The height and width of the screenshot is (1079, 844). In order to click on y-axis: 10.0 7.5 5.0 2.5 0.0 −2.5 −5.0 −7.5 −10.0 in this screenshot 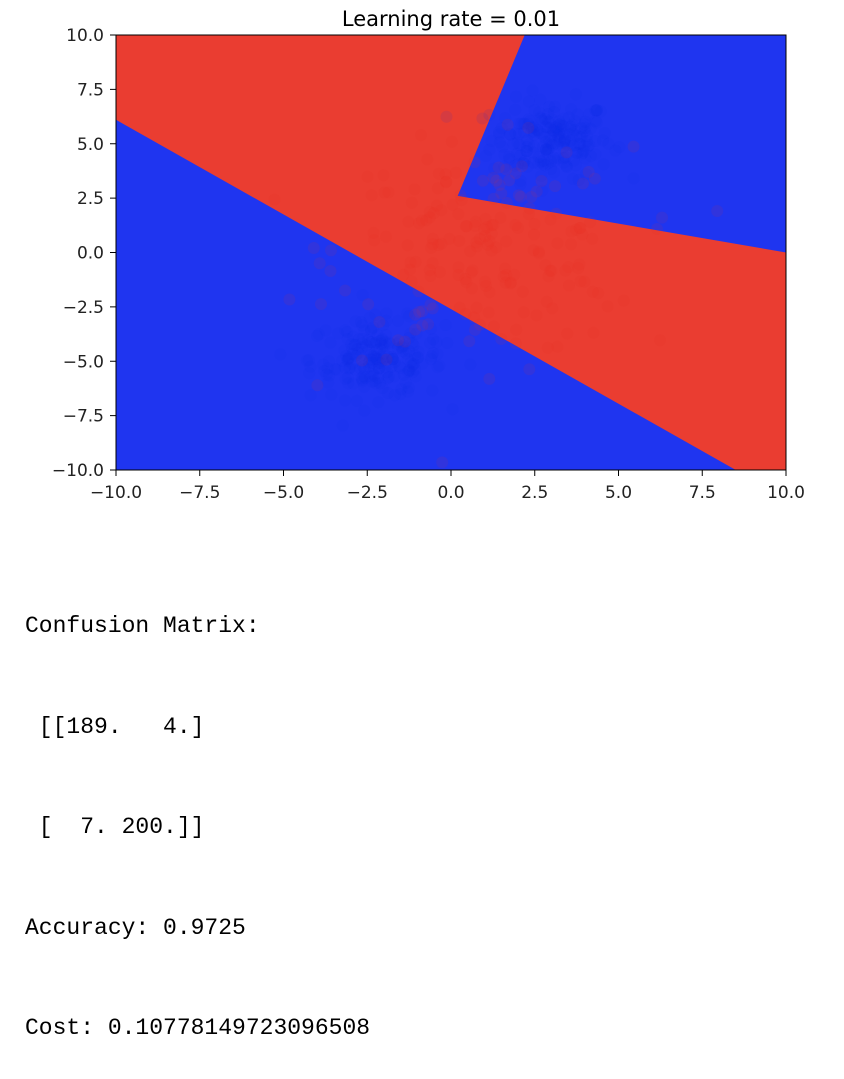, I will do `click(84, 253)`.